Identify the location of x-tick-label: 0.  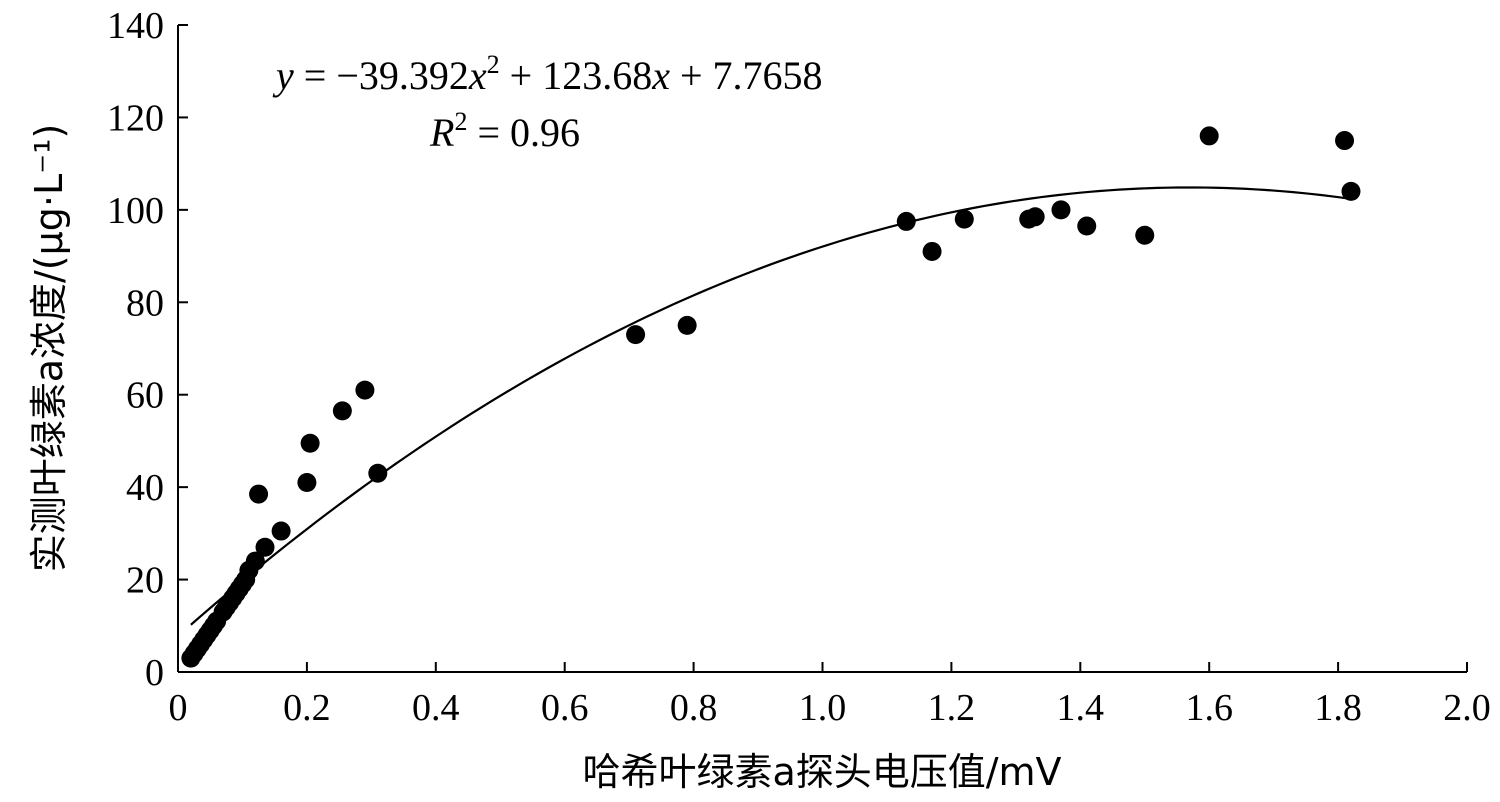
(178, 708).